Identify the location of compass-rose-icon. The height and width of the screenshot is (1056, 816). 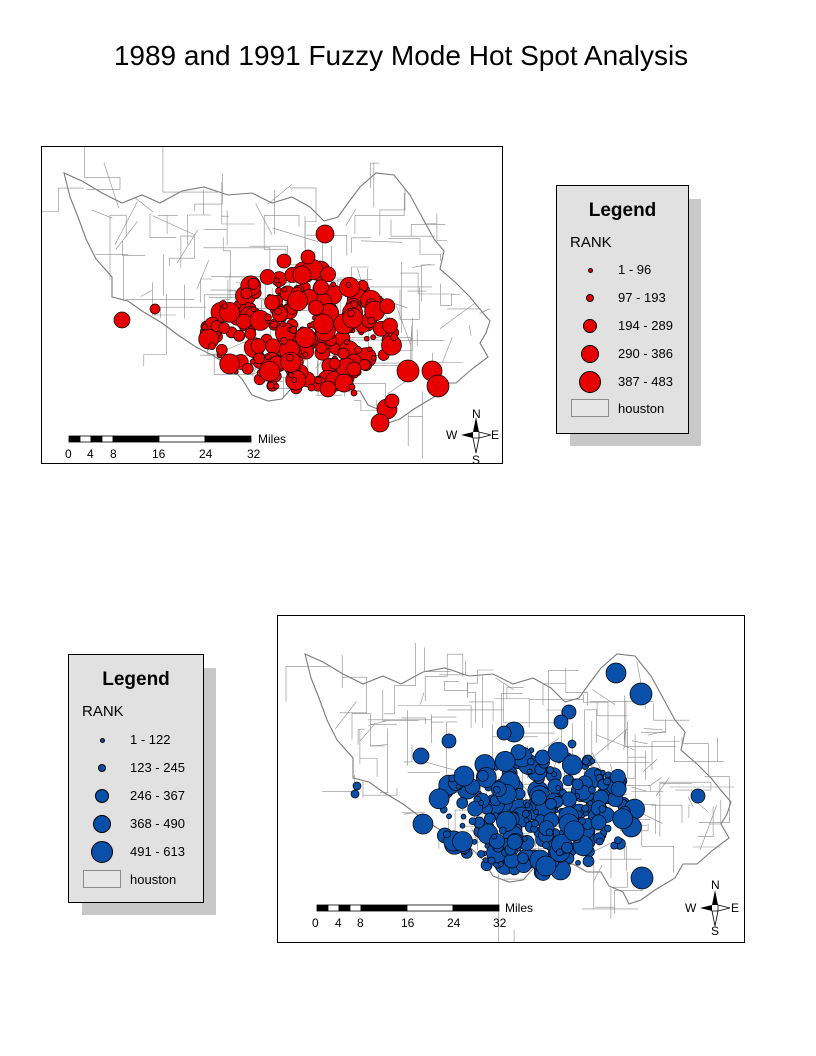
(476, 435).